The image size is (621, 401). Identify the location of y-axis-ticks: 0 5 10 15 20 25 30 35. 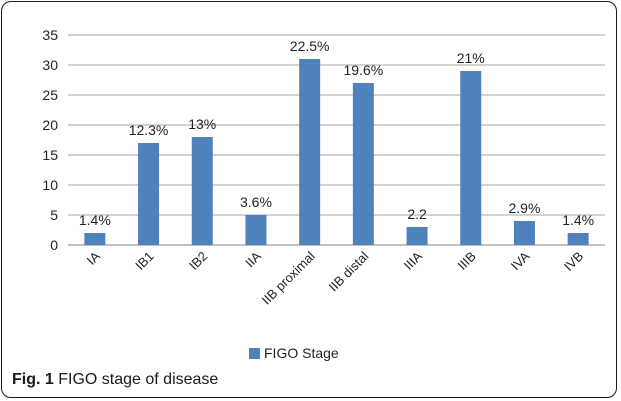
(50, 140).